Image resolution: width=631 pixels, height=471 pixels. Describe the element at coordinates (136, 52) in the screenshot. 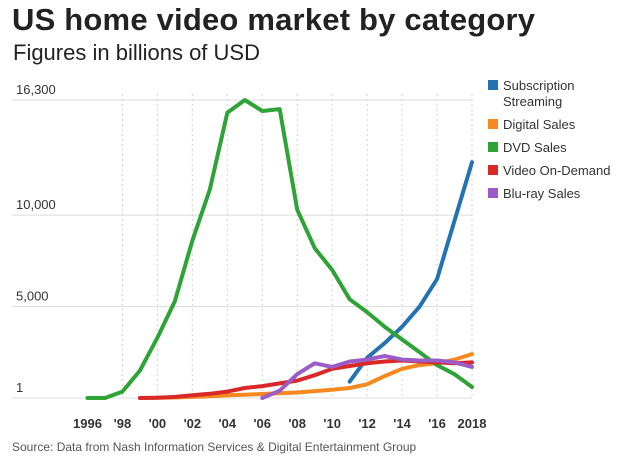

I see `chart-subtitle: Figures in billions of USD` at that location.